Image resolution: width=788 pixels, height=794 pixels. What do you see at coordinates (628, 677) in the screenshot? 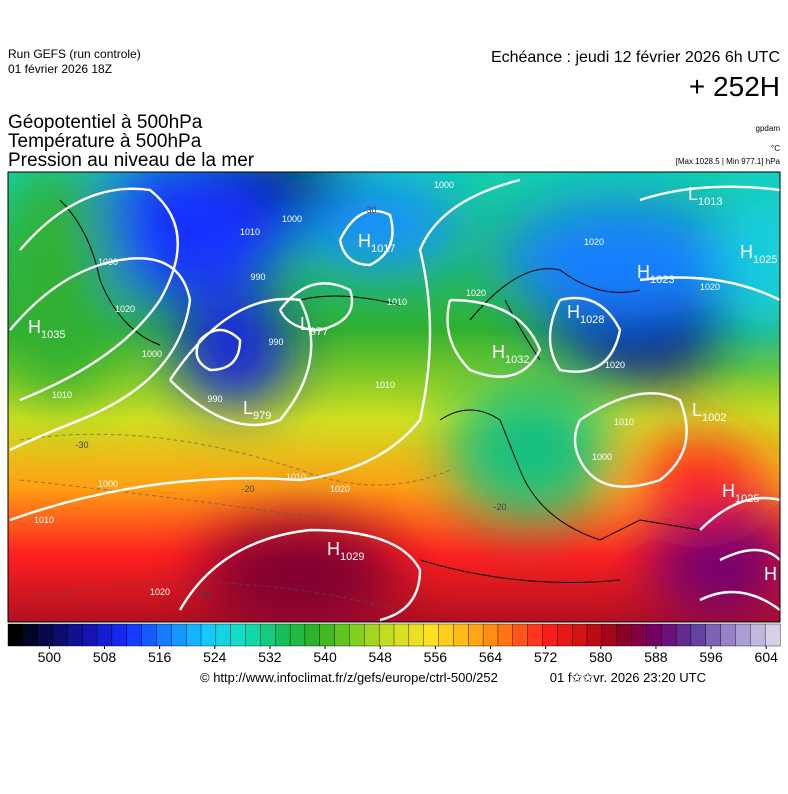
I see `footer-generated: 01 f✩✩vr. 2026 23:20 UTC` at bounding box center [628, 677].